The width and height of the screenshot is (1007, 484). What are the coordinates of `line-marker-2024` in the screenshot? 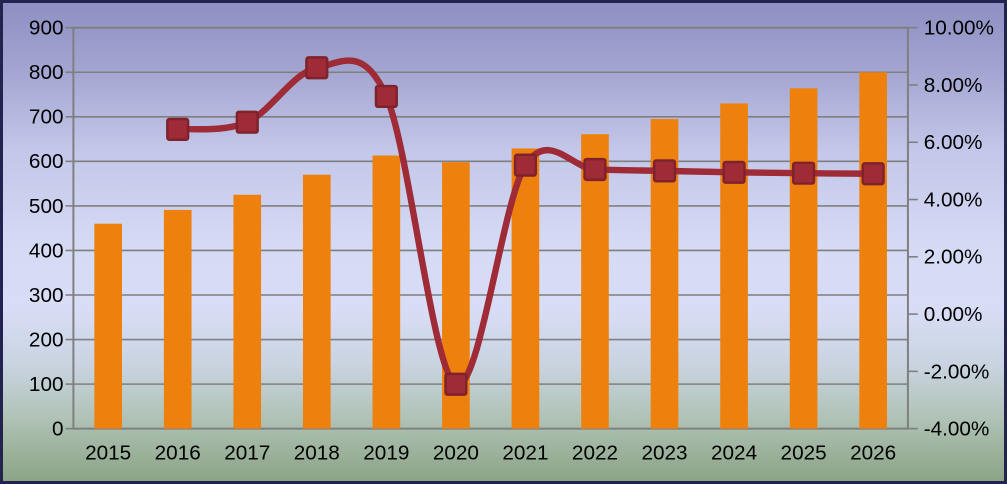 It's located at (734, 172).